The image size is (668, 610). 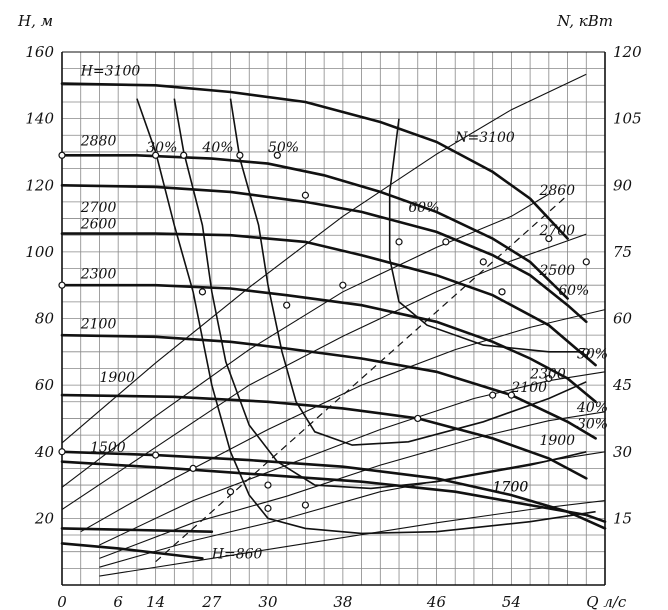 What do you see at coordinates (98, 275) in the screenshot?
I see `head-curve-label: 2300` at bounding box center [98, 275].